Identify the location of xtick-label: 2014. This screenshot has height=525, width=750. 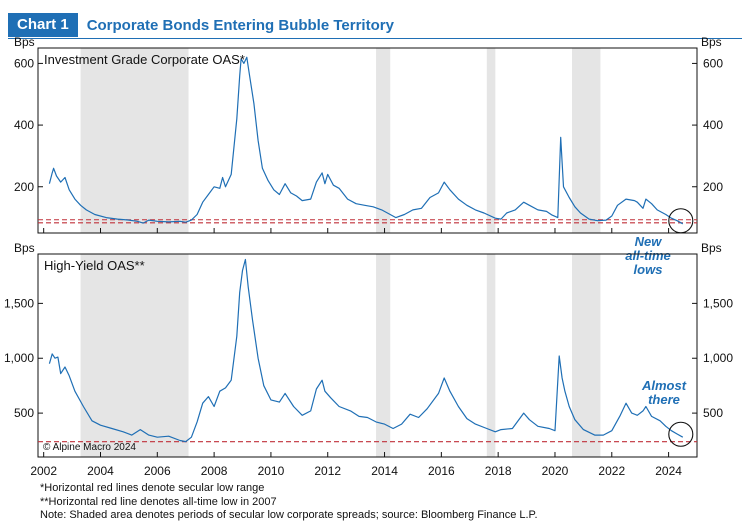
(384, 471).